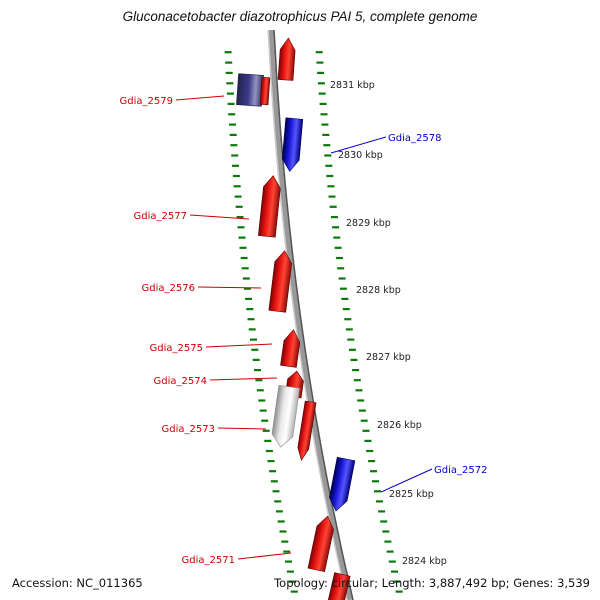 Image resolution: width=600 pixels, height=600 pixels. I want to click on gene-label-Gdia_2577: Gdia_2577, so click(160, 216).